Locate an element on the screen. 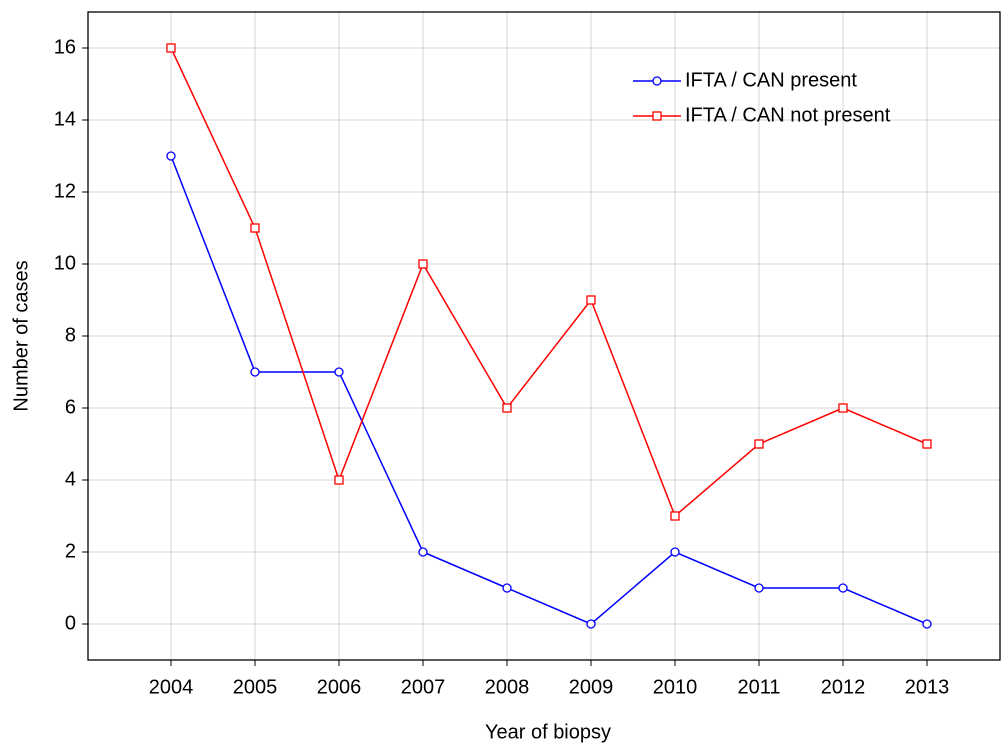  y-tick-label: 0 is located at coordinates (70, 623).